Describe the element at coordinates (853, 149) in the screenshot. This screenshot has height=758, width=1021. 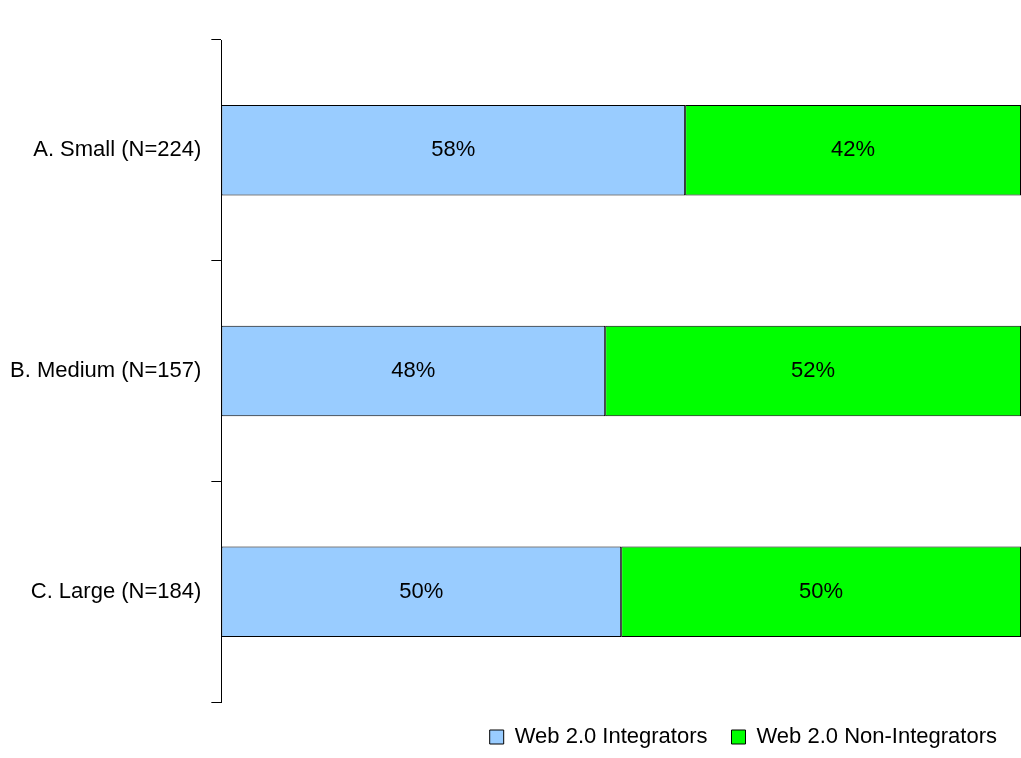
I see `data-label: 42%` at that location.